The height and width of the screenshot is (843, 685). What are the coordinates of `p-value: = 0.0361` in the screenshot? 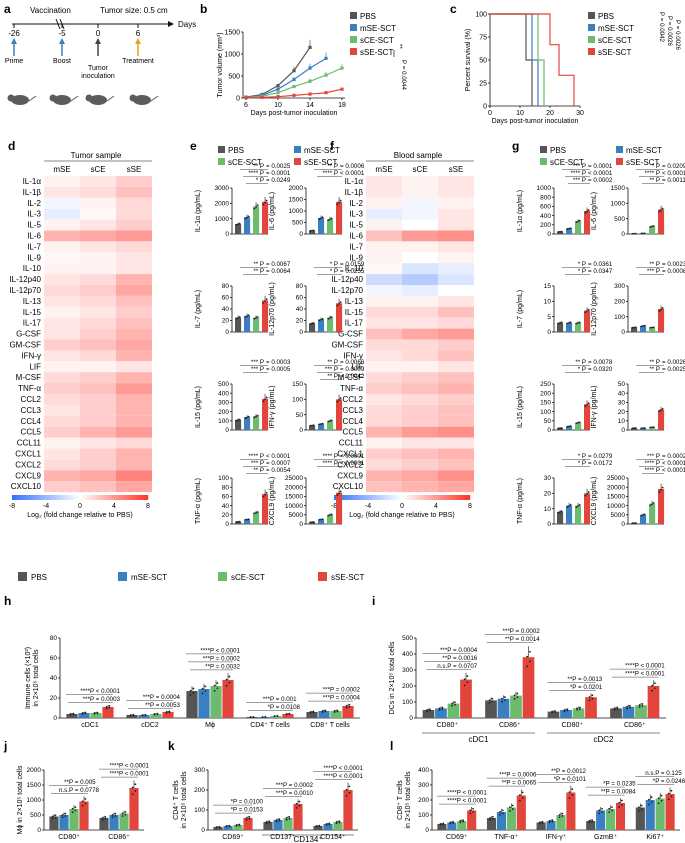 It's located at (600, 264).